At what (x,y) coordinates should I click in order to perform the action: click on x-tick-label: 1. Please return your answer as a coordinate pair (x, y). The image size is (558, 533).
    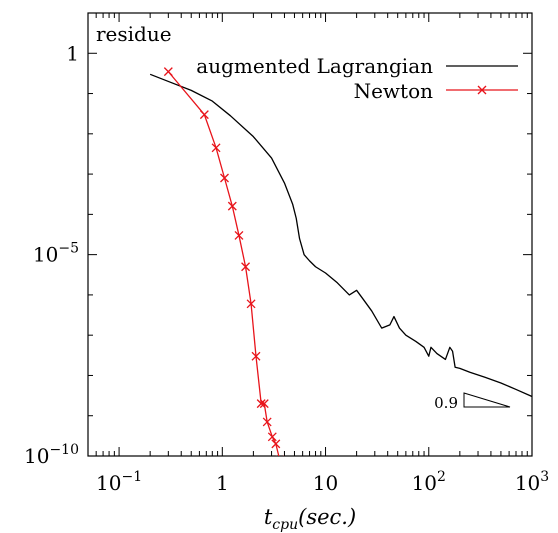
    Looking at the image, I should click on (222, 483).